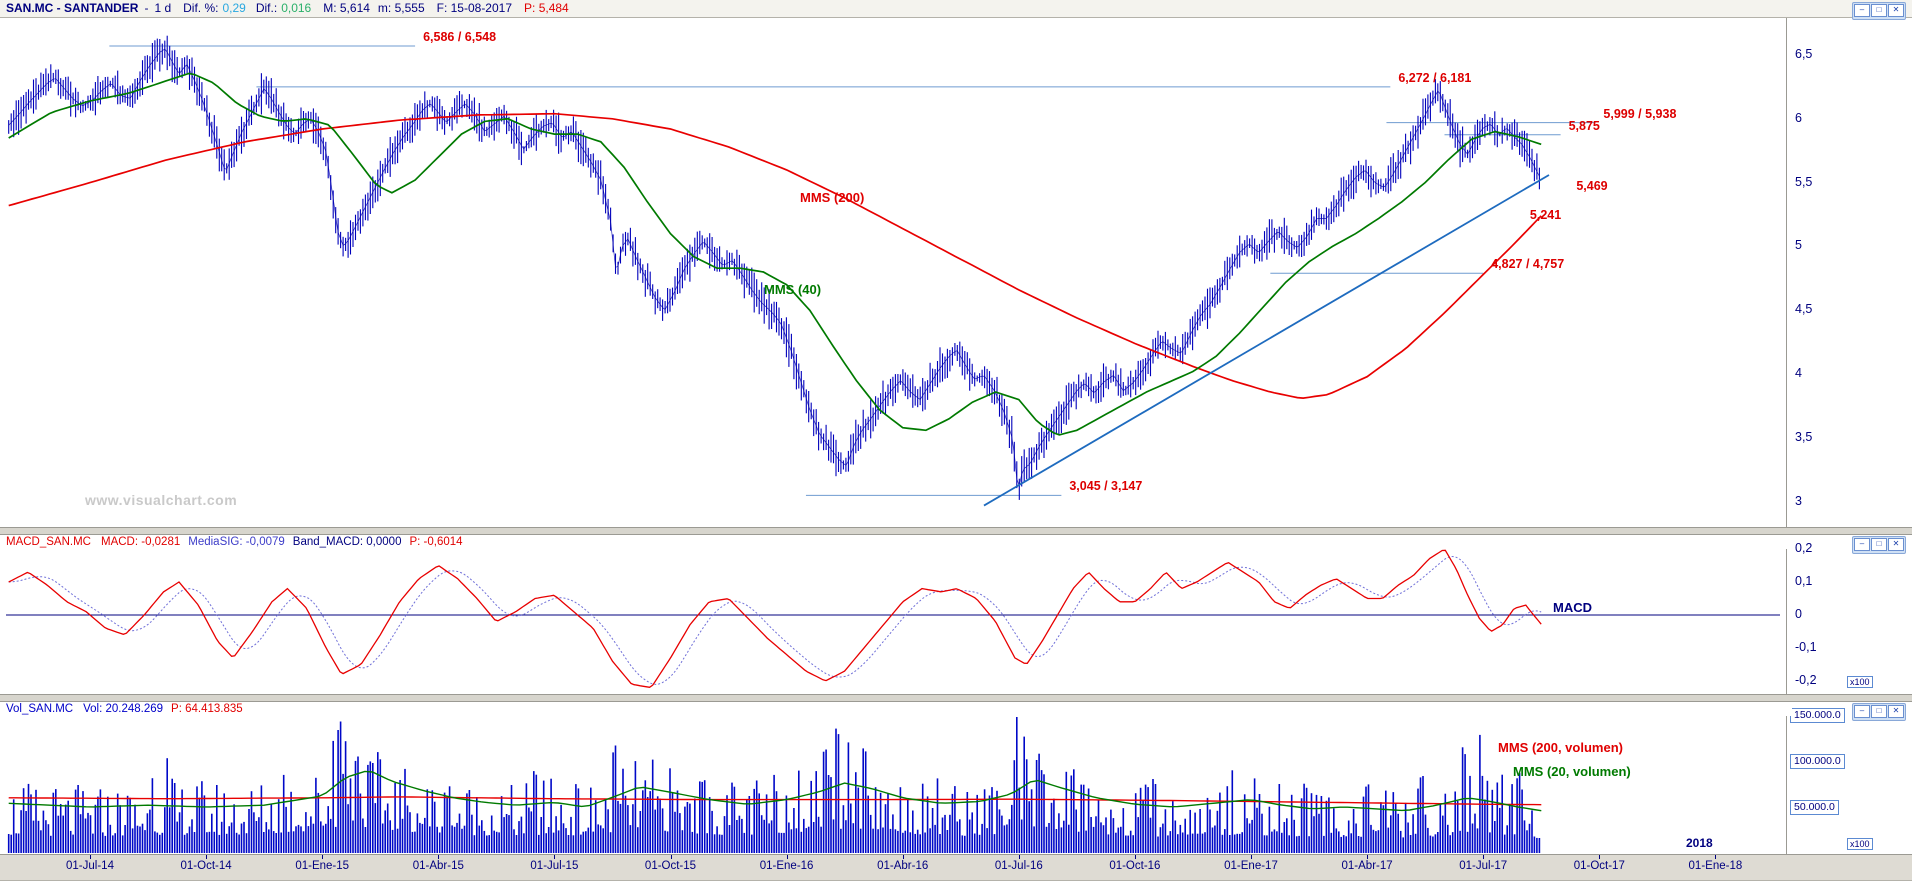  I want to click on volume-axis-tick: 150.000.0, so click(1817, 715).